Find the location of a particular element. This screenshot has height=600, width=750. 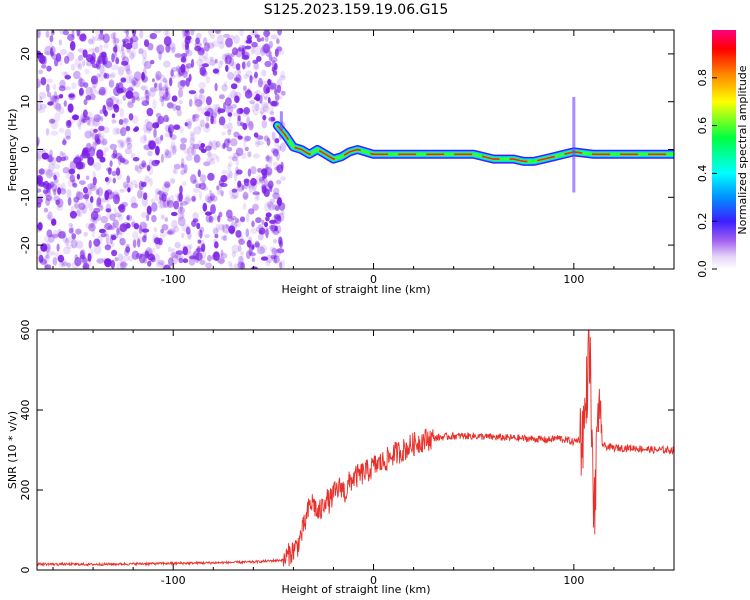

colorbar-tick-label: 0.4 is located at coordinates (702, 174).